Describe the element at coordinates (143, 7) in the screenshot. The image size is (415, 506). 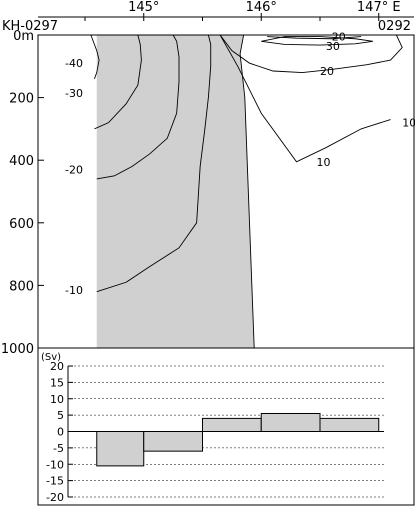
I see `x-tick-label: 145°` at that location.